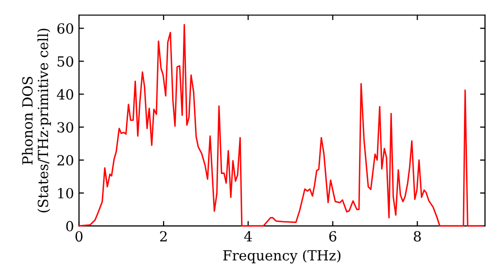  What do you see at coordinates (66, 61) in the screenshot?
I see `y-tick-label: 50` at bounding box center [66, 61].